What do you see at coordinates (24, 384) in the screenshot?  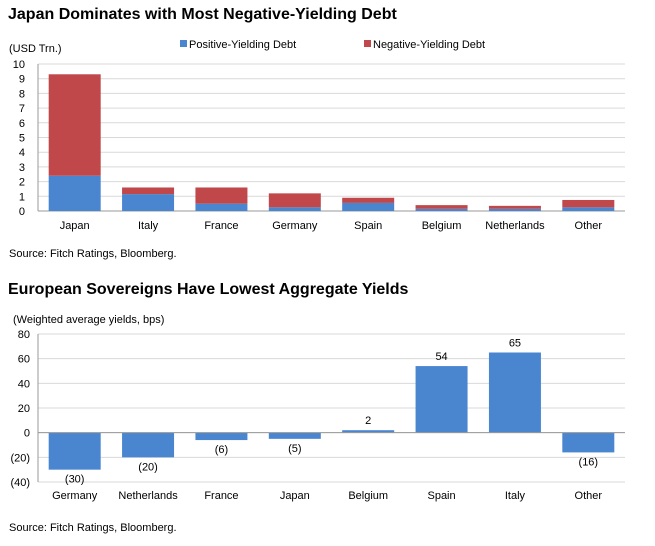 I see `chart2-ytick: 40` at bounding box center [24, 384].